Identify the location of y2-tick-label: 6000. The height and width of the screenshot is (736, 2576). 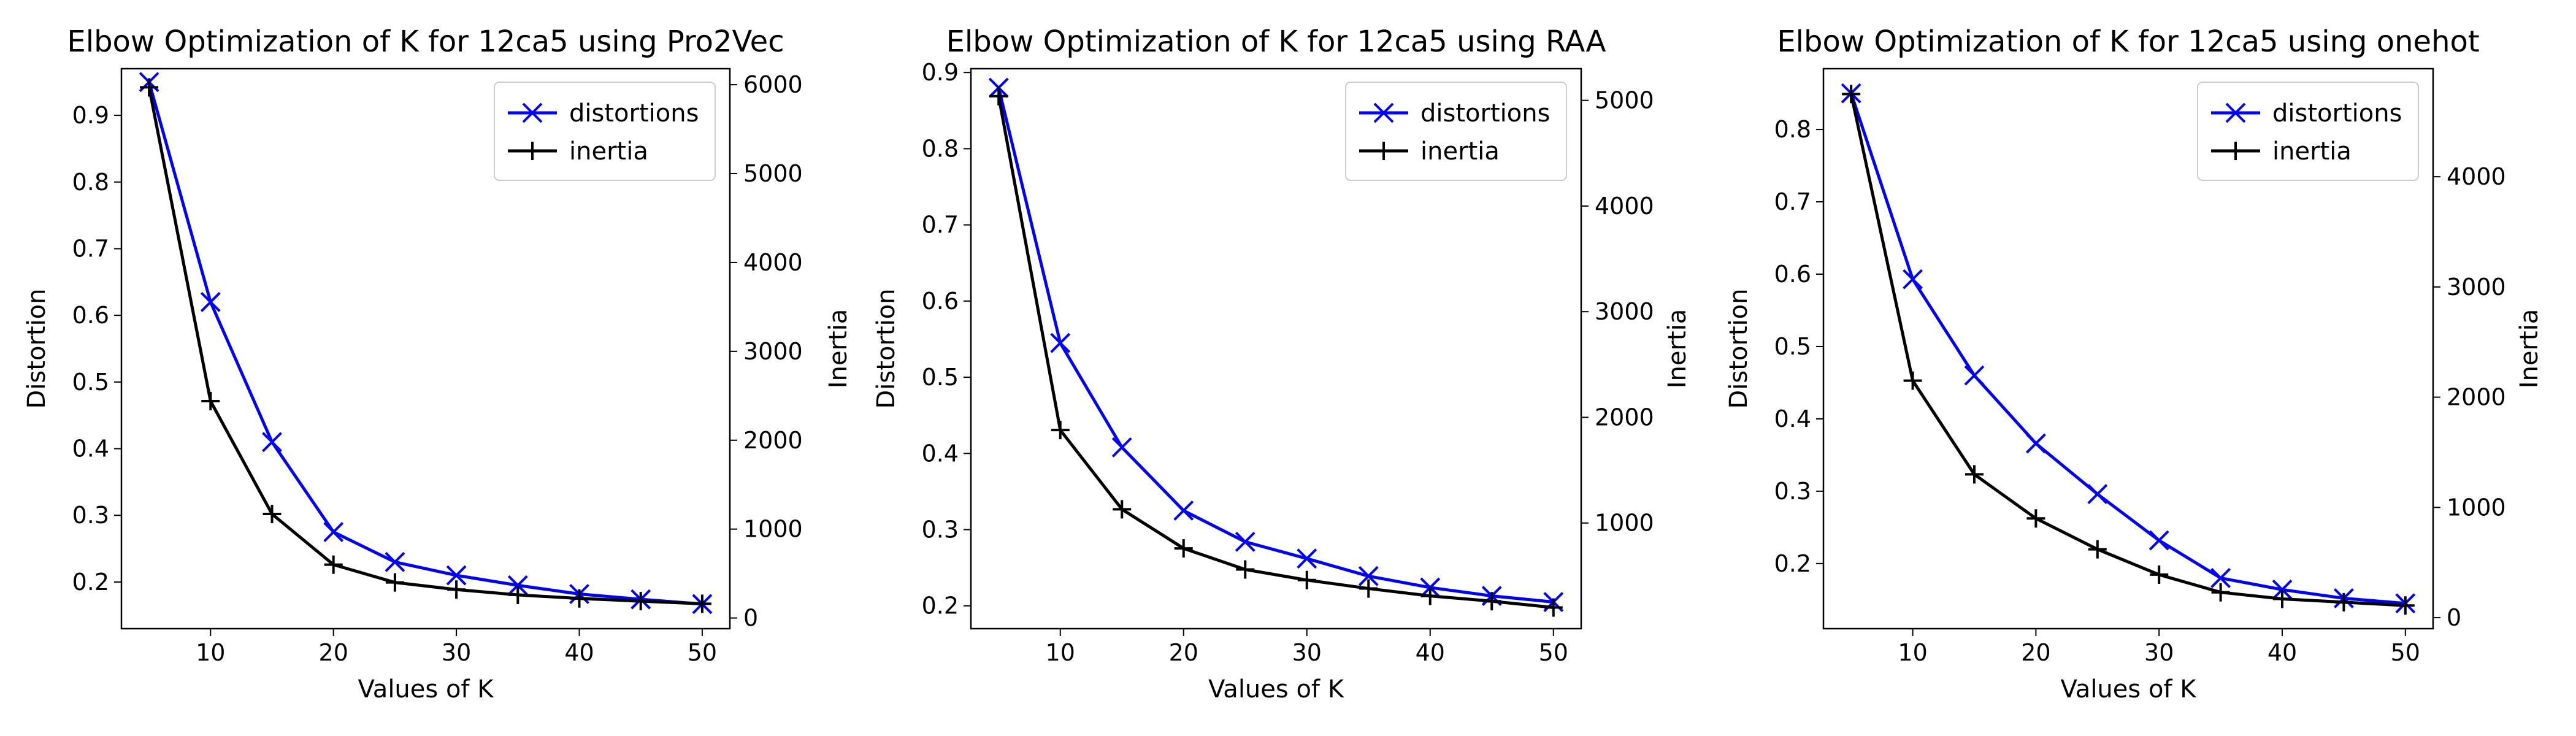
(773, 84).